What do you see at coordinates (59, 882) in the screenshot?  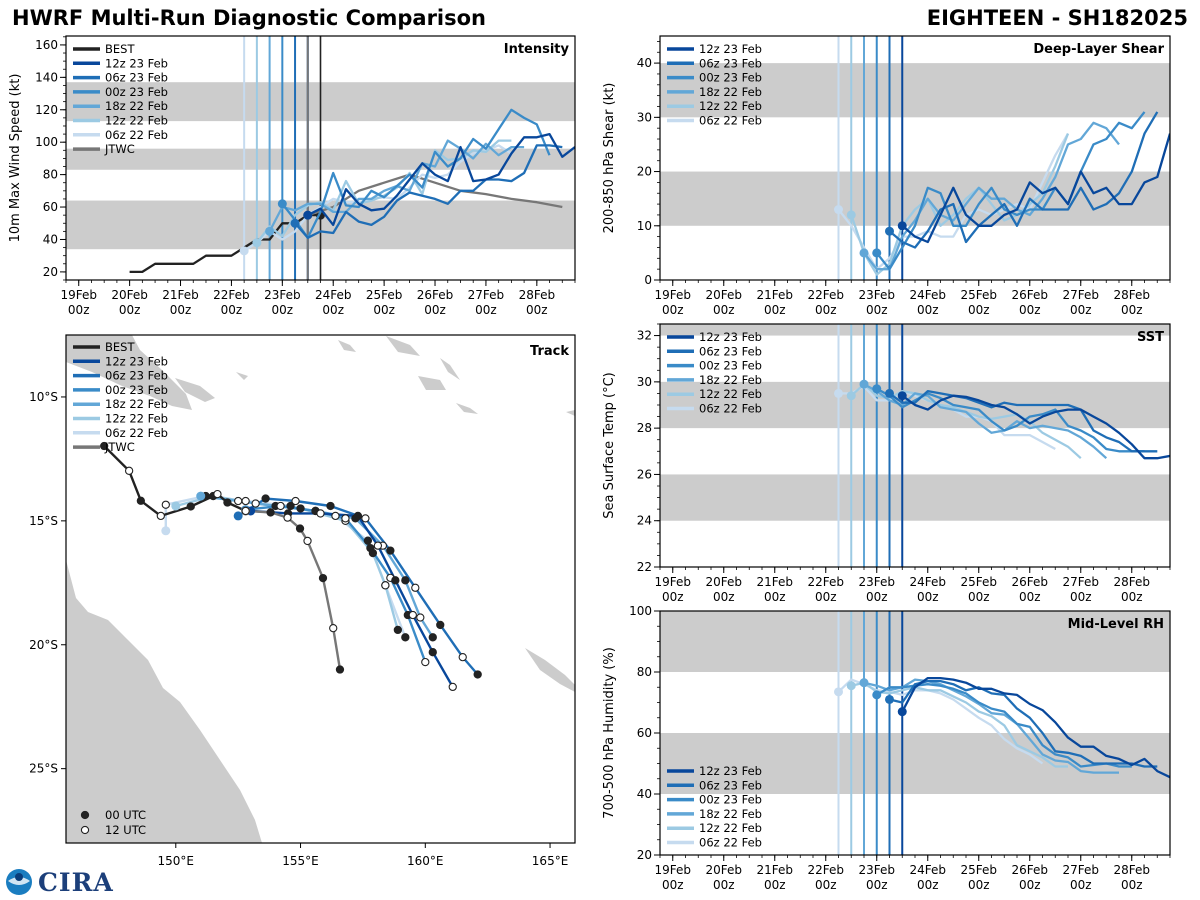 I see `cira-logo: CIRA` at bounding box center [59, 882].